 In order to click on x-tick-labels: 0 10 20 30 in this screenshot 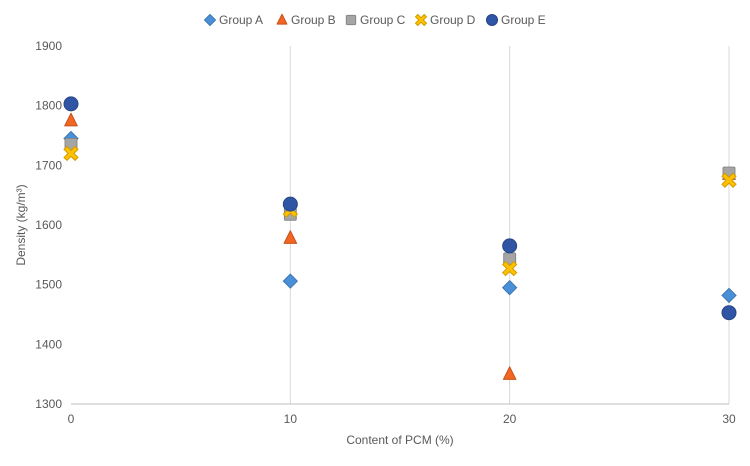, I will do `click(402, 419)`.